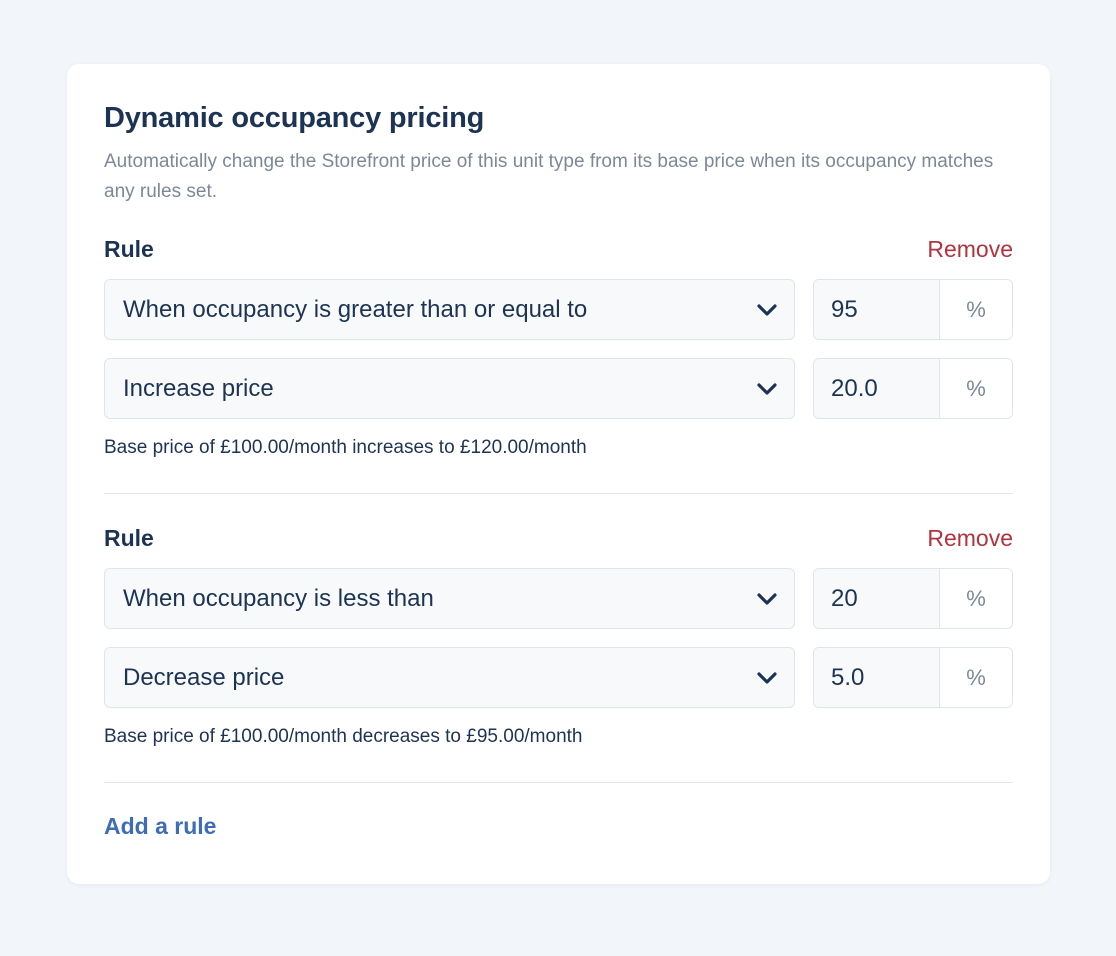 The height and width of the screenshot is (956, 1116). Describe the element at coordinates (877, 677) in the screenshot. I see `price-adjustment-input: 5.0` at that location.